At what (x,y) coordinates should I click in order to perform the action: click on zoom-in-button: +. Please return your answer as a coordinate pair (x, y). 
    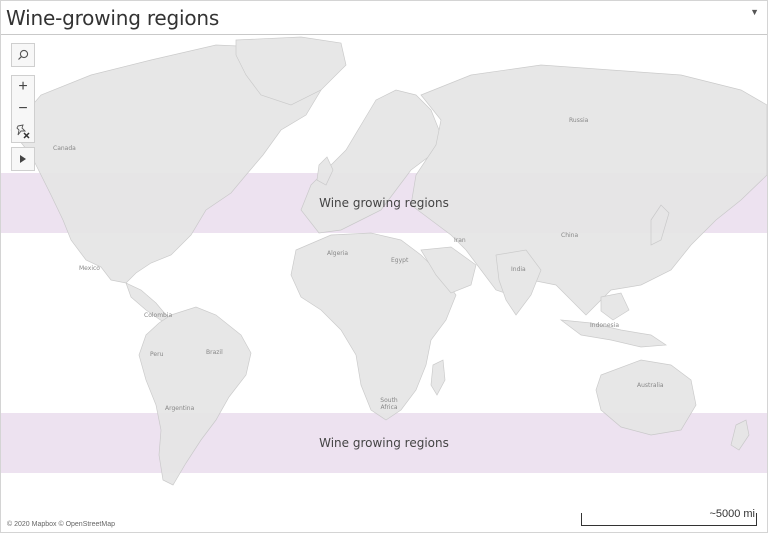
    Looking at the image, I should click on (23, 86).